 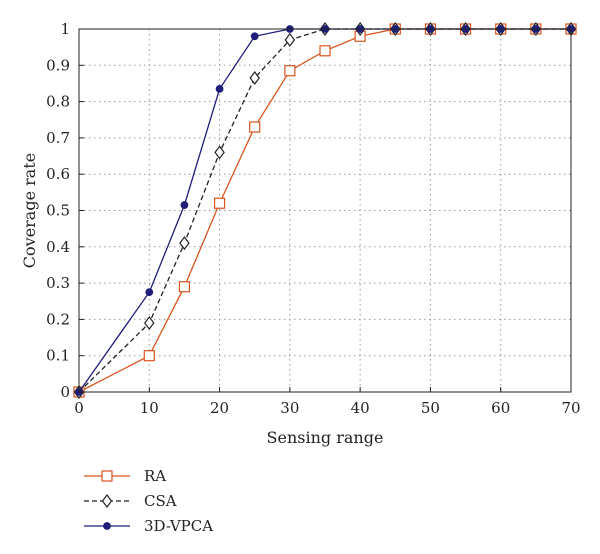 What do you see at coordinates (325, 437) in the screenshot?
I see `x-axis-label: Sensing range` at bounding box center [325, 437].